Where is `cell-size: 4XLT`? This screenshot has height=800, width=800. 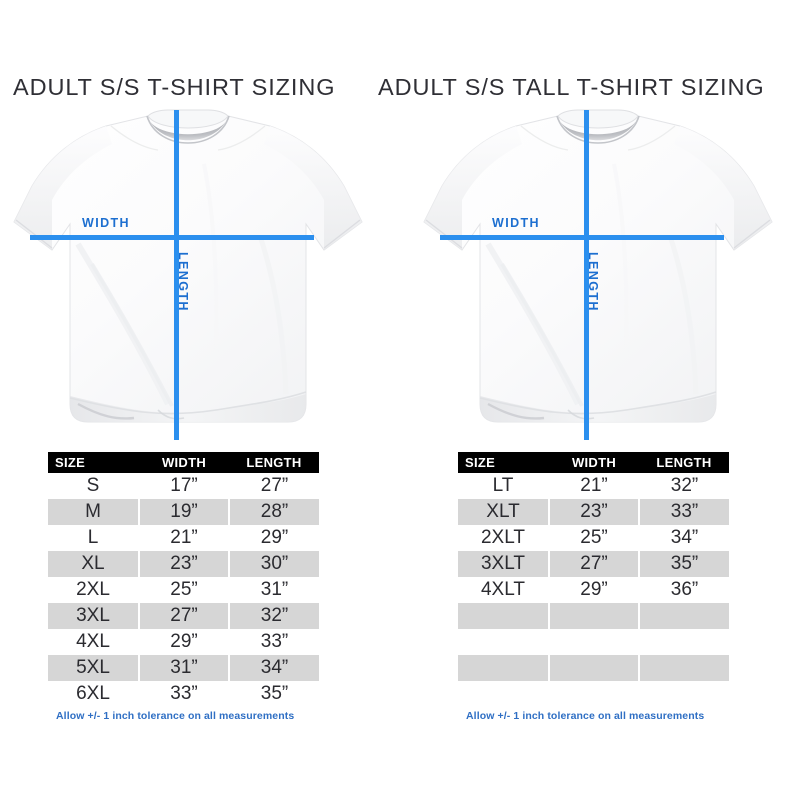
cell-size: 4XLT is located at coordinates (504, 590).